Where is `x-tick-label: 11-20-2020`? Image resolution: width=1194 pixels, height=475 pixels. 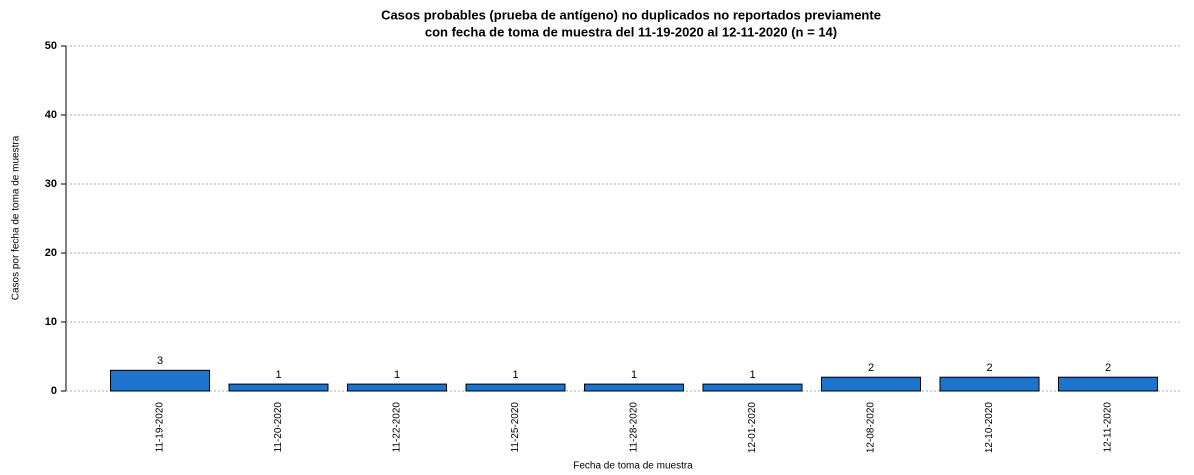 x-tick-label: 11-20-2020 is located at coordinates (278, 427).